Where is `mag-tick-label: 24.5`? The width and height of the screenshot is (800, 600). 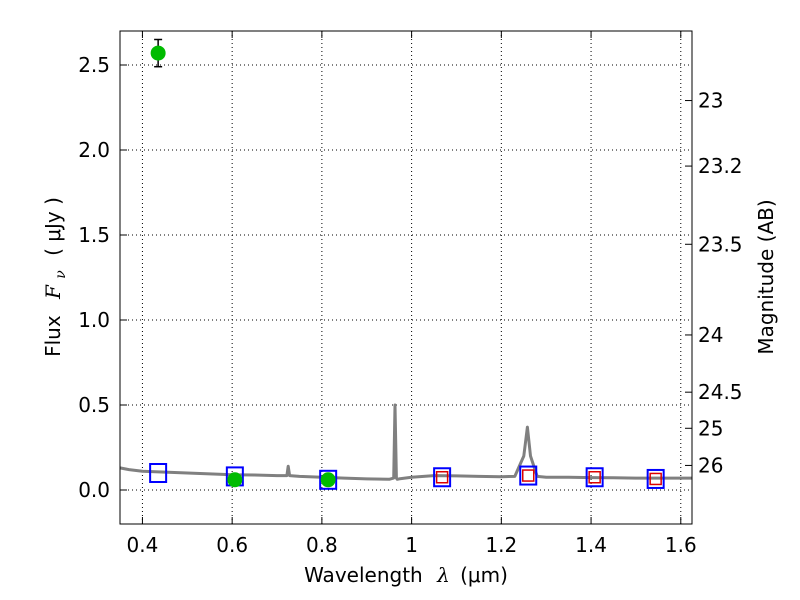
mag-tick-label: 24.5 is located at coordinates (720, 392).